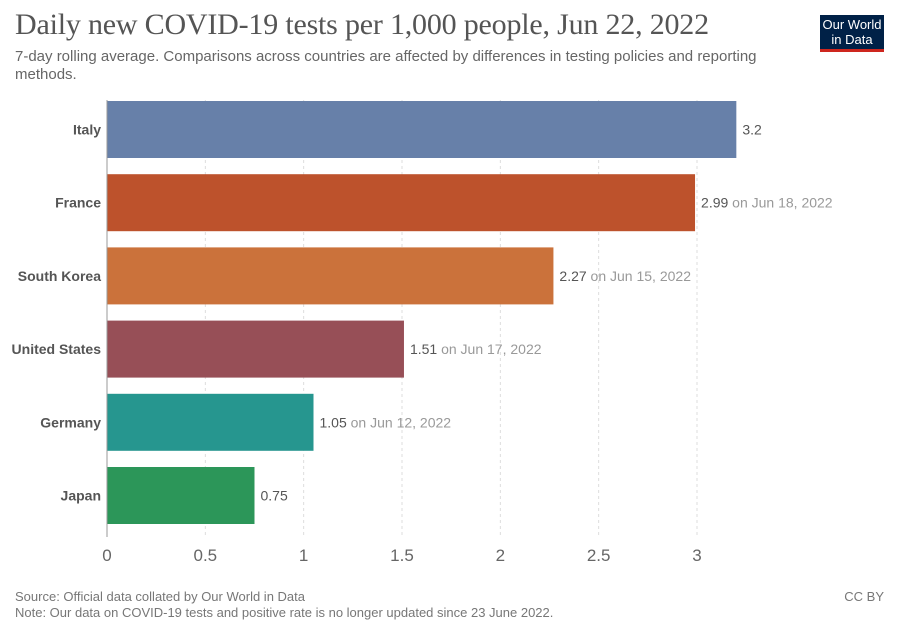 This screenshot has width=900, height=635. I want to click on x-tick-label: 1.5, so click(402, 555).